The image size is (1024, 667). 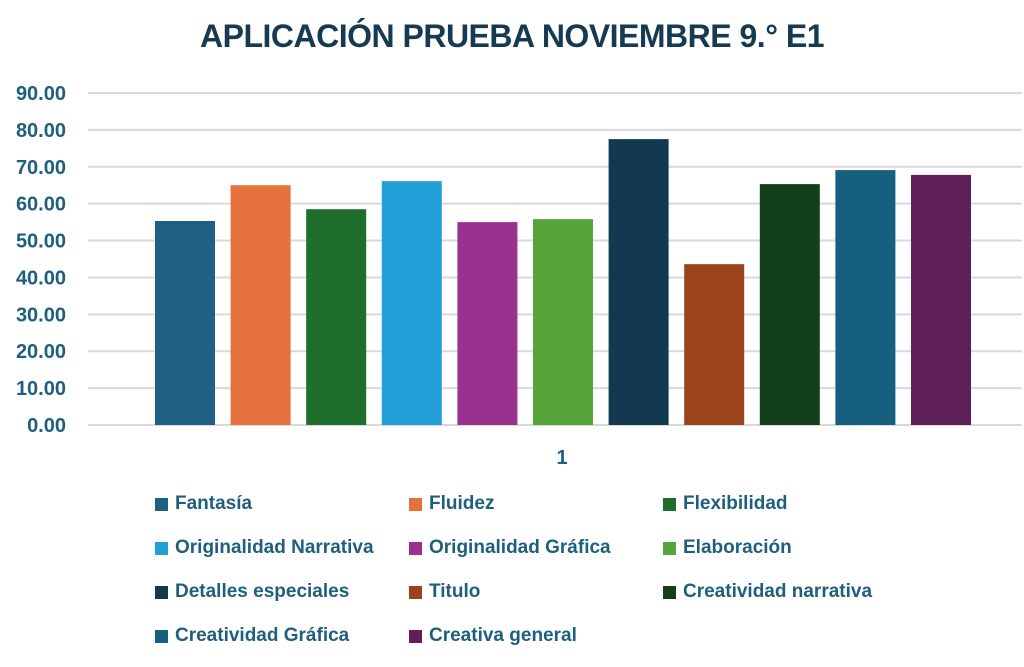 I want to click on bar-titulo, so click(x=714, y=344).